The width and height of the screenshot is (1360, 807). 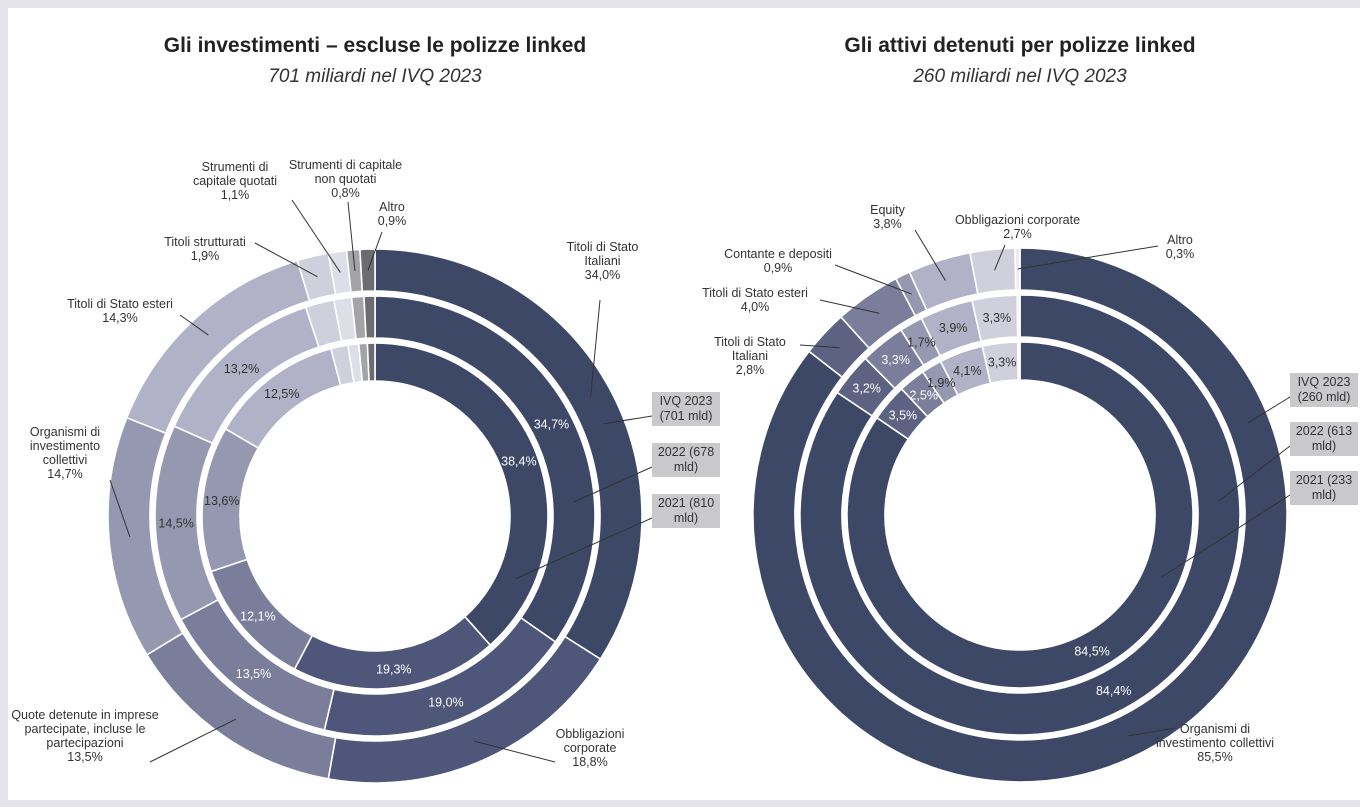 I want to click on category-label: Contante e depositi 0,9%, so click(x=778, y=261).